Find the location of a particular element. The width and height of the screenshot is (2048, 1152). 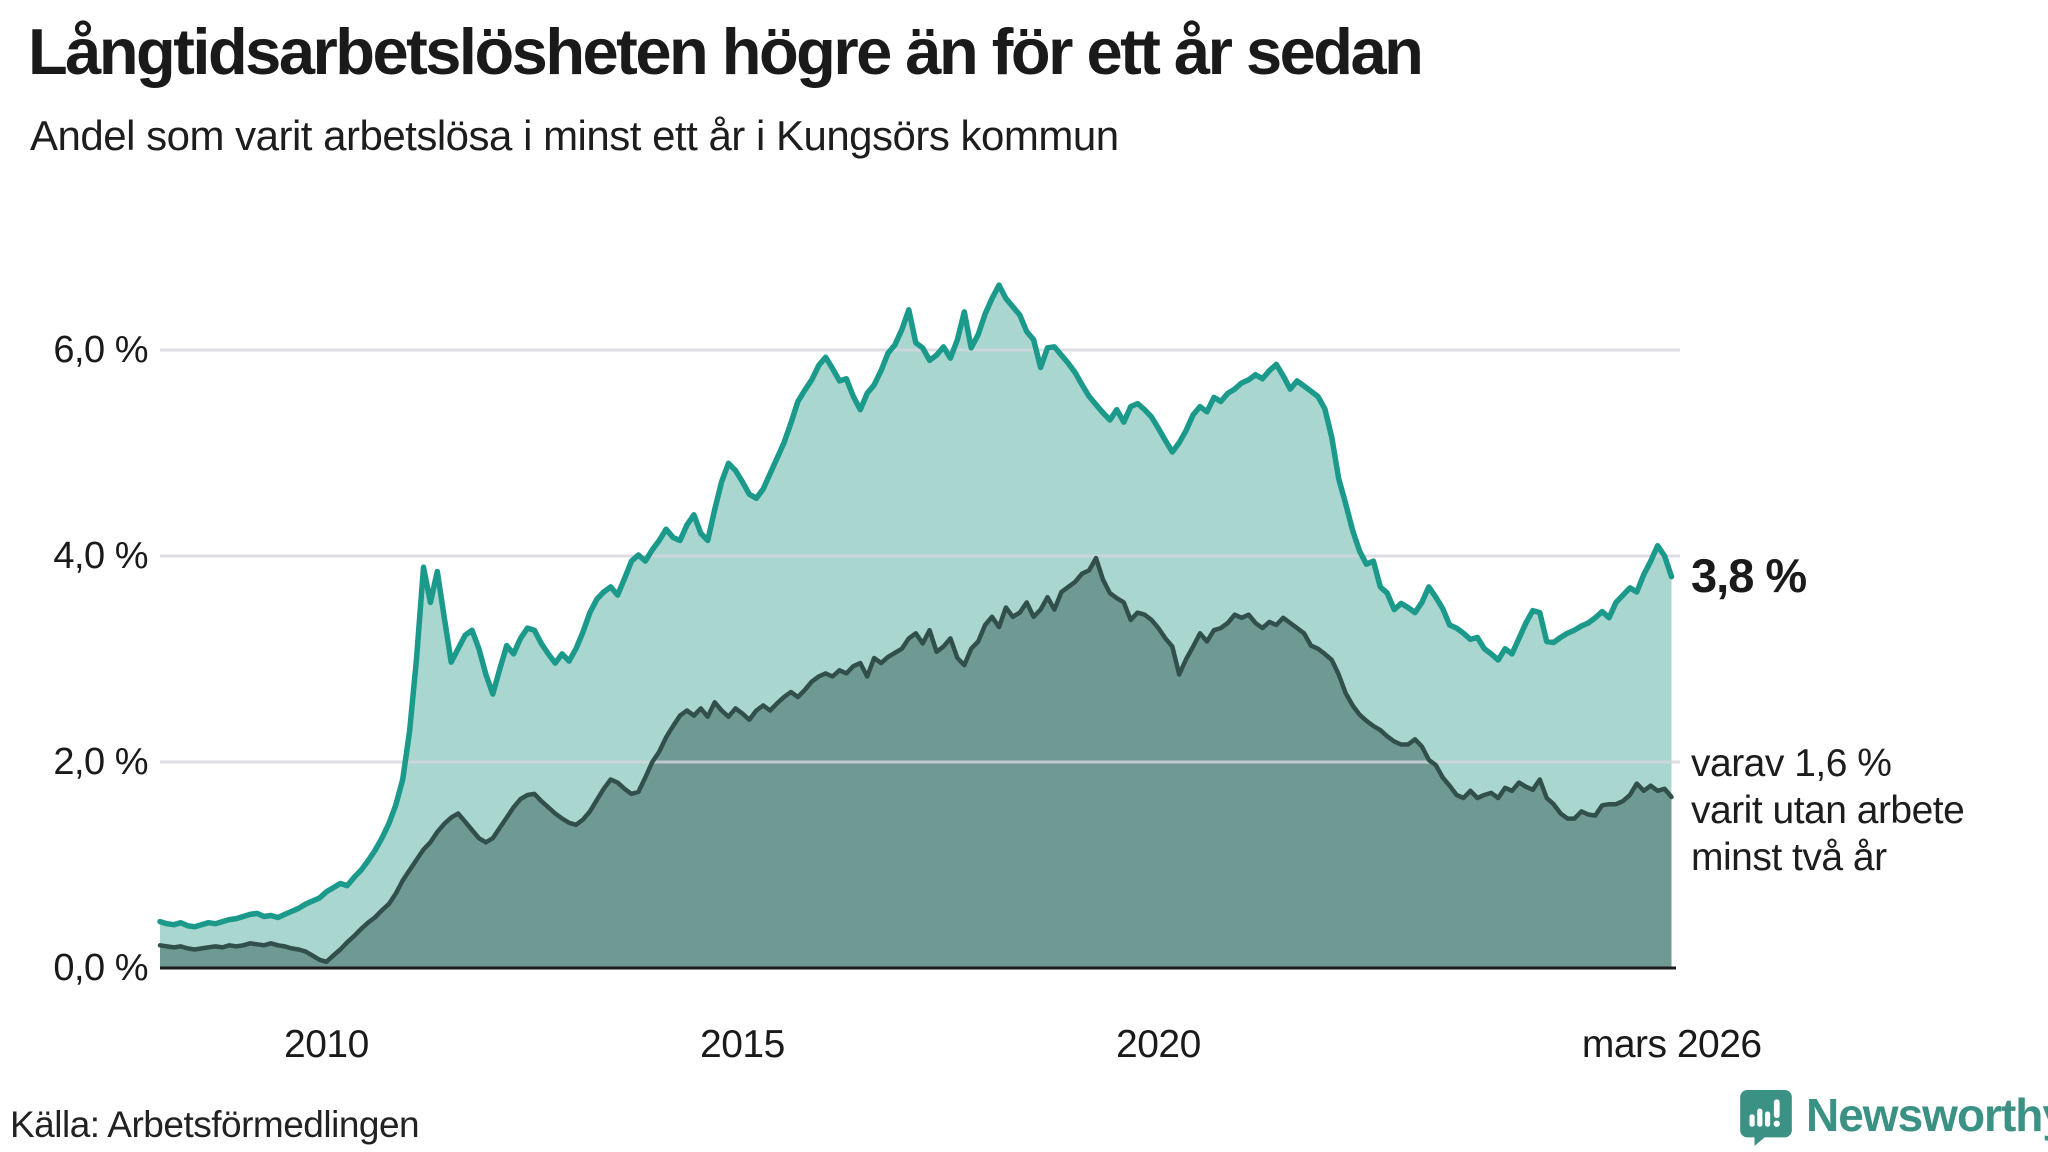

newsworthy-logo: Newsworthy is located at coordinates (1894, 1117).